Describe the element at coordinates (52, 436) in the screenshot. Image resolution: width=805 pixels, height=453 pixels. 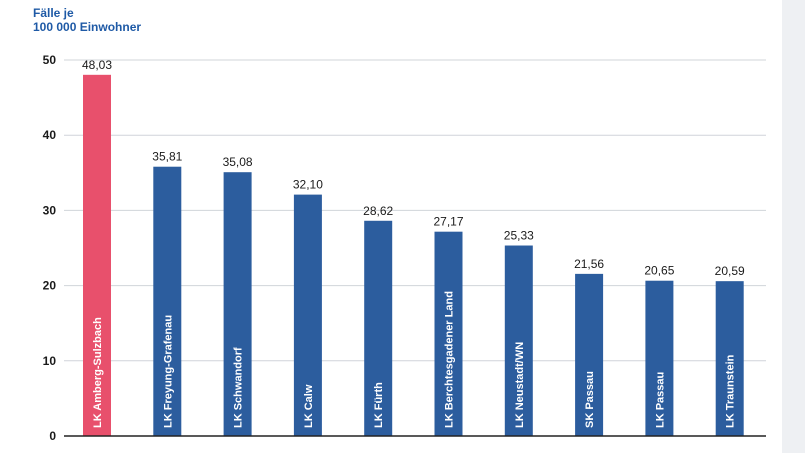
I see `y-tick-label: 0` at that location.